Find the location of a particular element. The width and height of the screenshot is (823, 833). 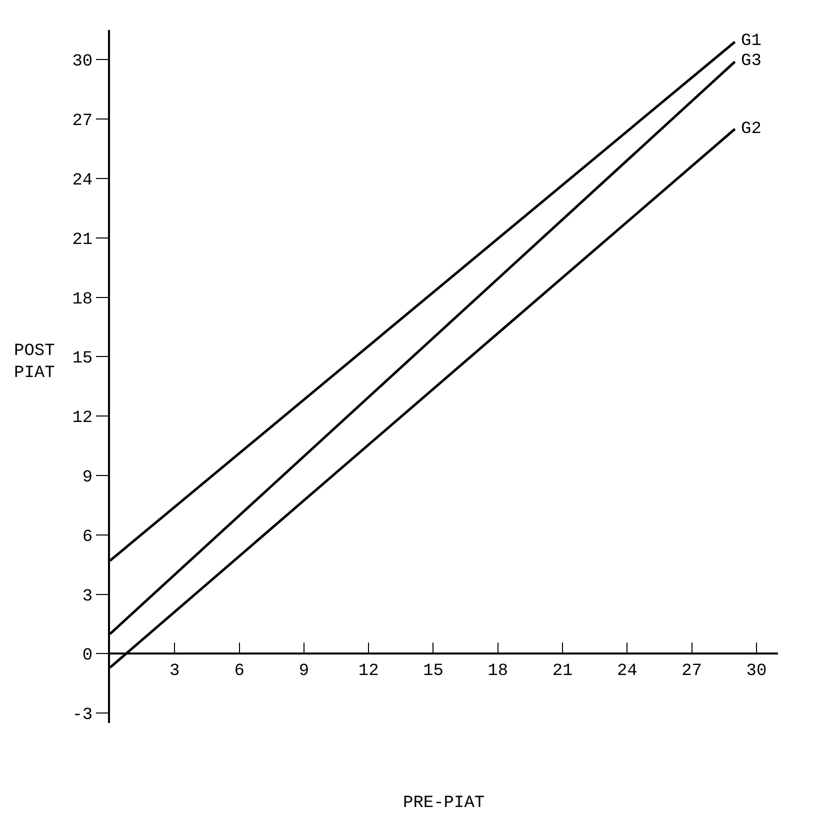

y-tick-label: 24 is located at coordinates (82, 180).